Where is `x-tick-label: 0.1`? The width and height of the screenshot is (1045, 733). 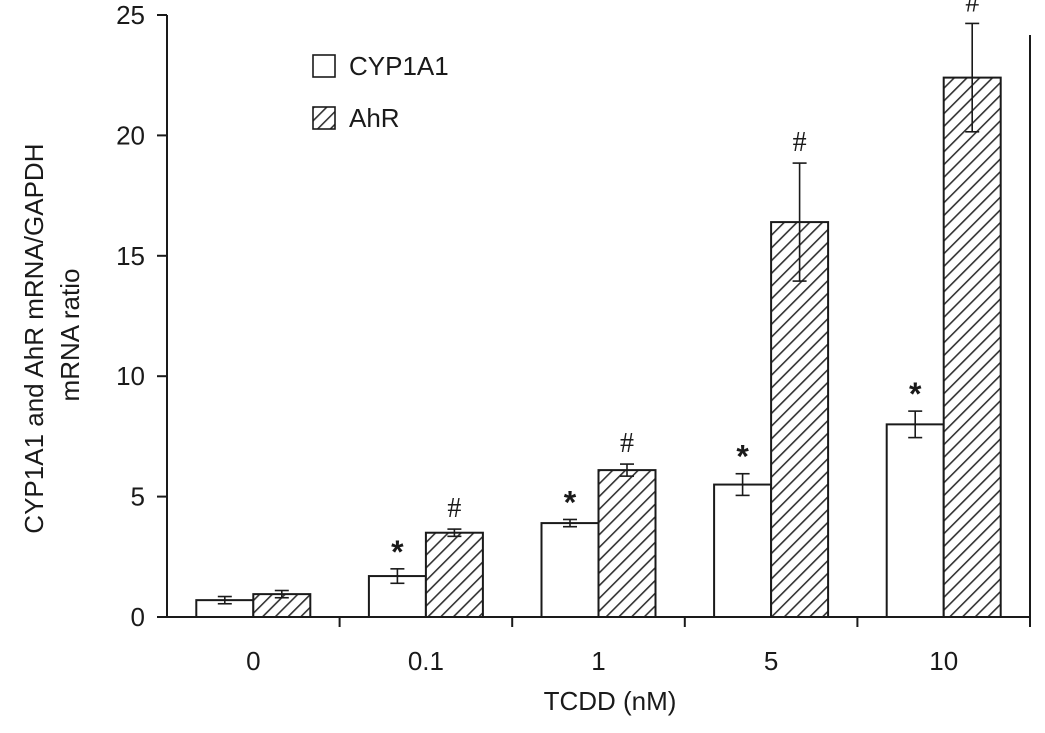 x-tick-label: 0.1 is located at coordinates (426, 661).